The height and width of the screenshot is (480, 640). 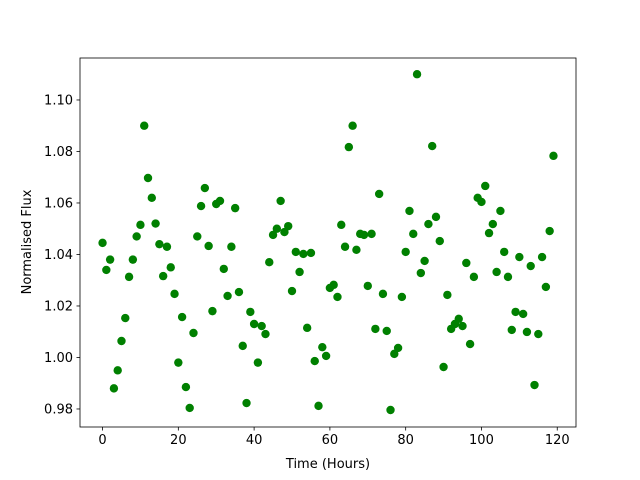 What do you see at coordinates (58, 409) in the screenshot?
I see `y-tick-label: 0.98` at bounding box center [58, 409].